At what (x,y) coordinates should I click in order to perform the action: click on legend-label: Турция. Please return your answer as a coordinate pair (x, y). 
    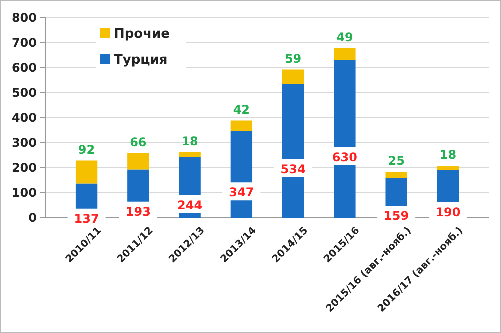
    Looking at the image, I should click on (141, 60).